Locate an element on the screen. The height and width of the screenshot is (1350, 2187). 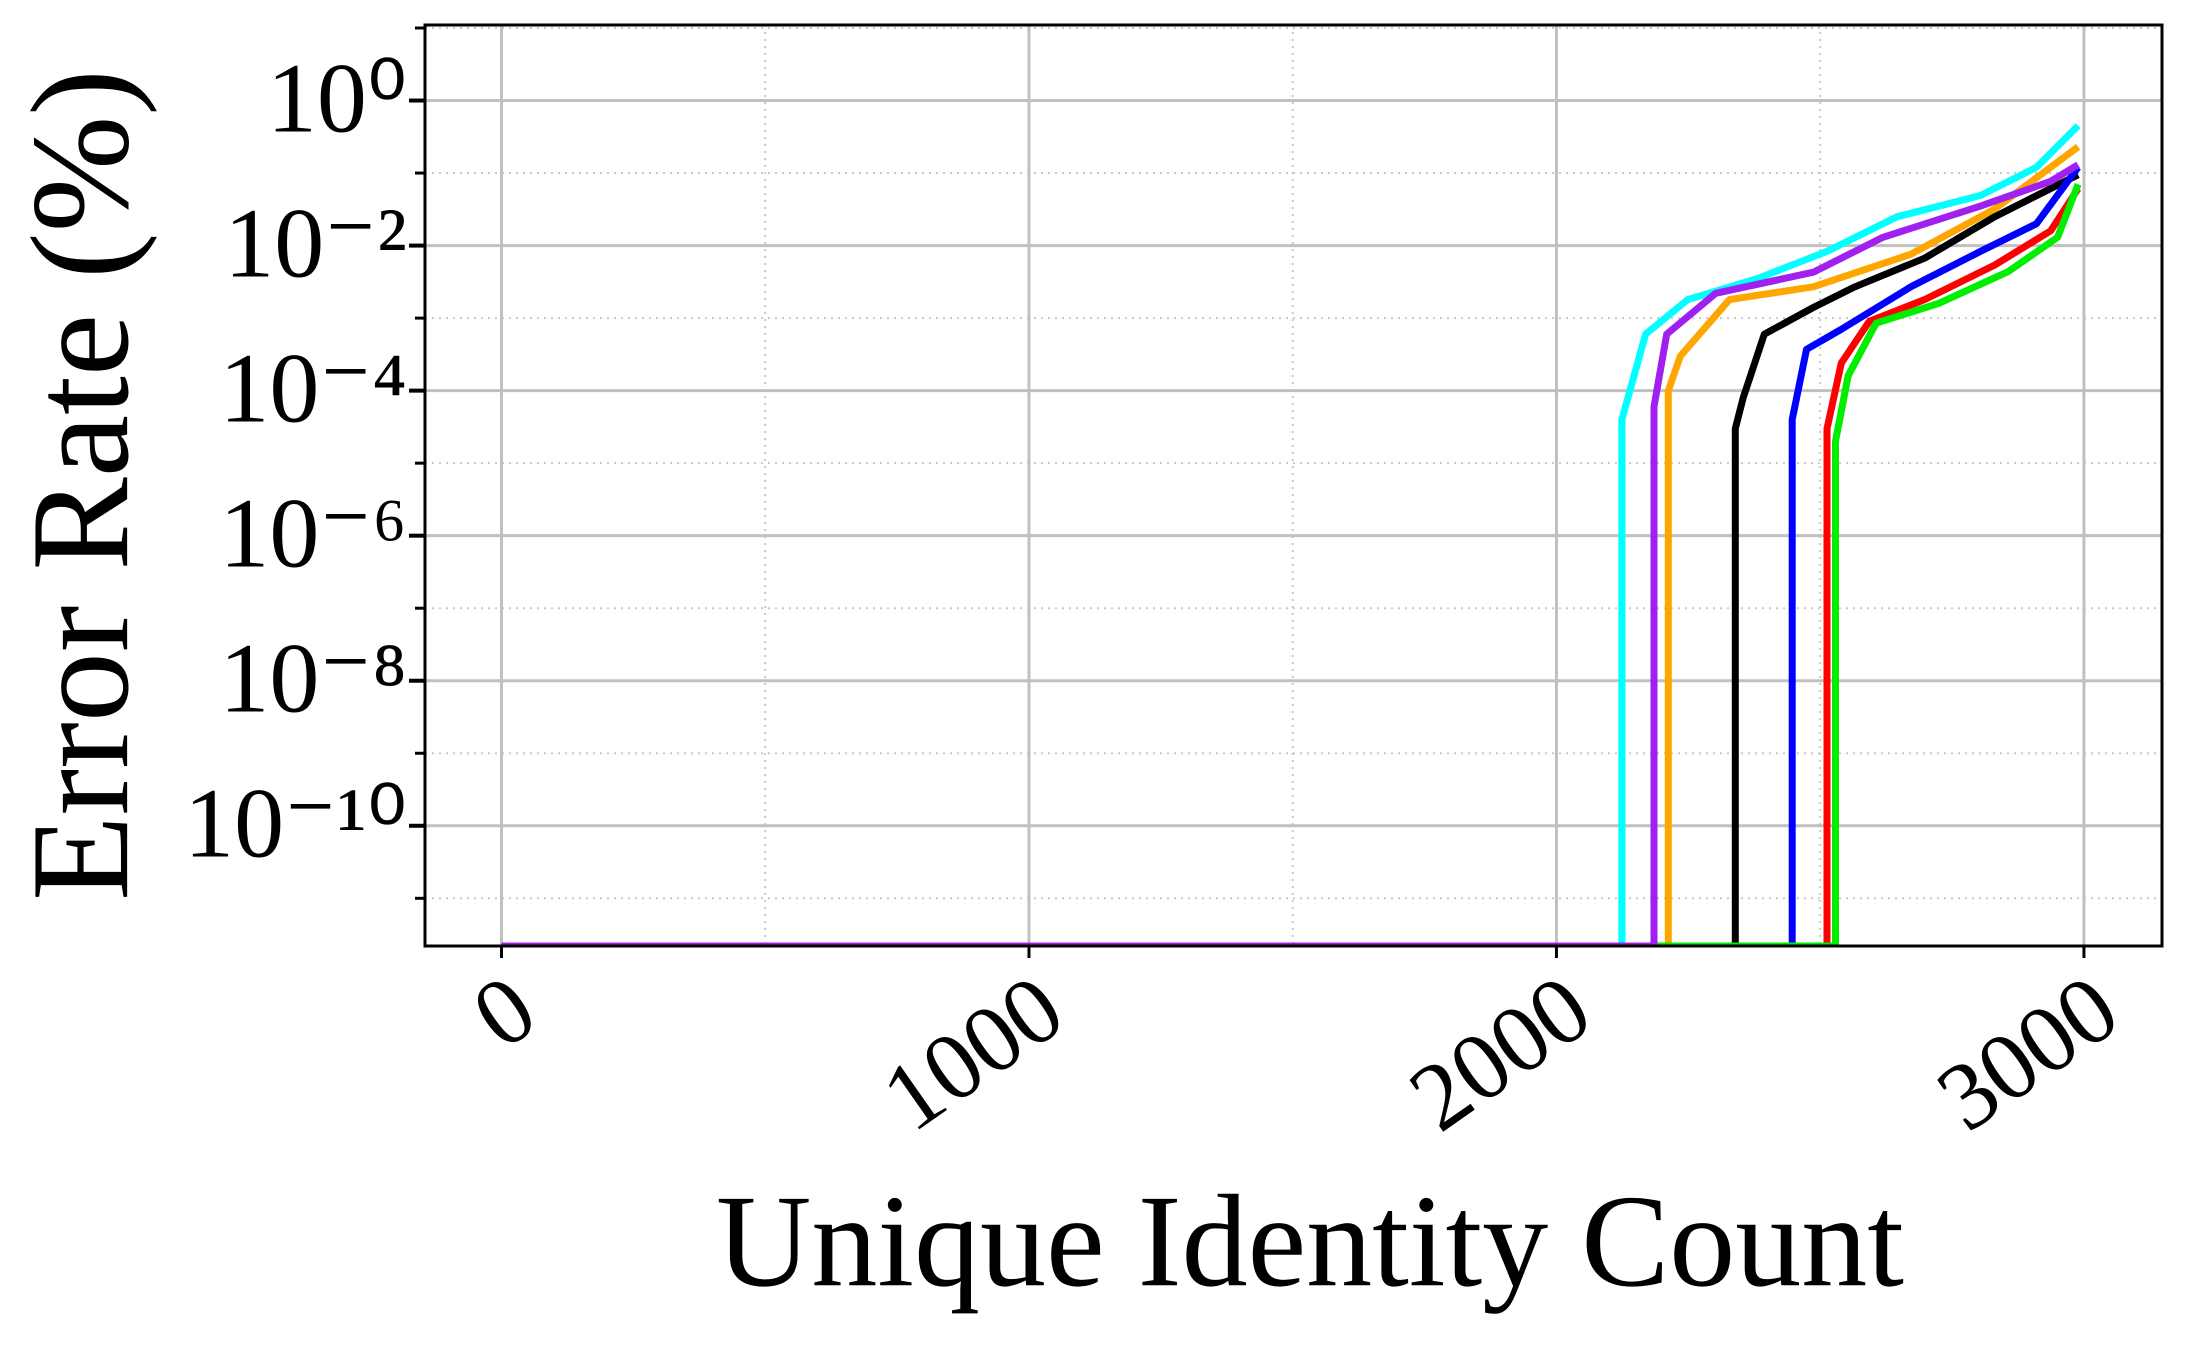
y-tick-label: 10⁰ is located at coordinates (337, 97).